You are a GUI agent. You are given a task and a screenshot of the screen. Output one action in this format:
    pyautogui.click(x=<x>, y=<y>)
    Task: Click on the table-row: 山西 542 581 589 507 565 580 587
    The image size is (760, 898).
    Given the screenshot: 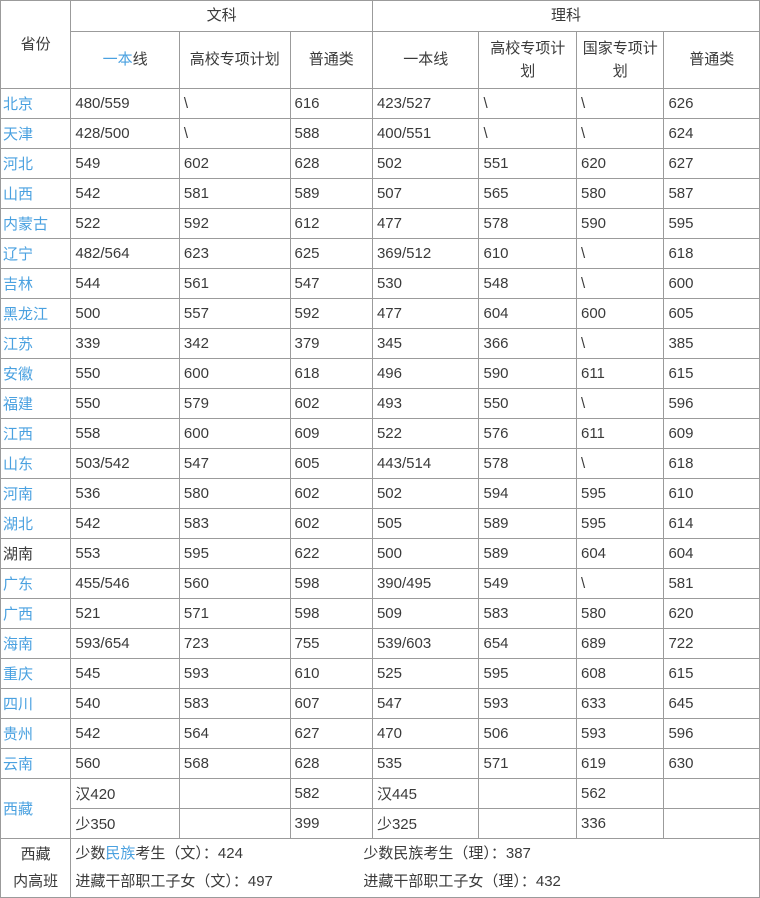 What is the action you would take?
    pyautogui.click(x=380, y=193)
    